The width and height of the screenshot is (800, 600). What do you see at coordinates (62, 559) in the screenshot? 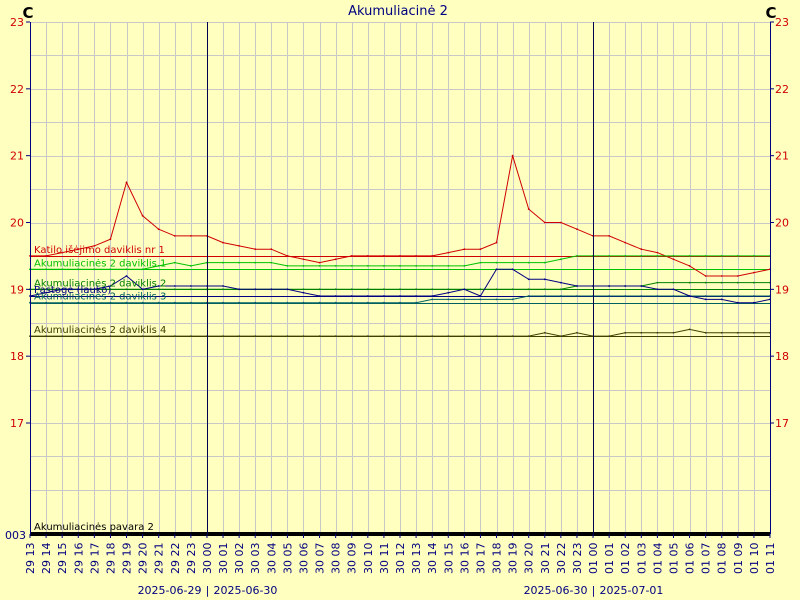
I see `x-tick-label: 29 15` at bounding box center [62, 559].